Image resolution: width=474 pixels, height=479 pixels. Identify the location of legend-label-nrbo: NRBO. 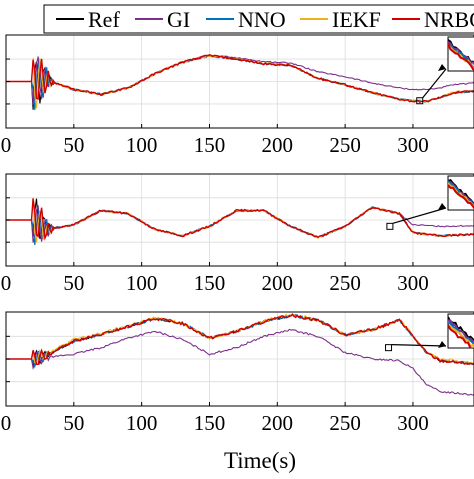
(449, 19).